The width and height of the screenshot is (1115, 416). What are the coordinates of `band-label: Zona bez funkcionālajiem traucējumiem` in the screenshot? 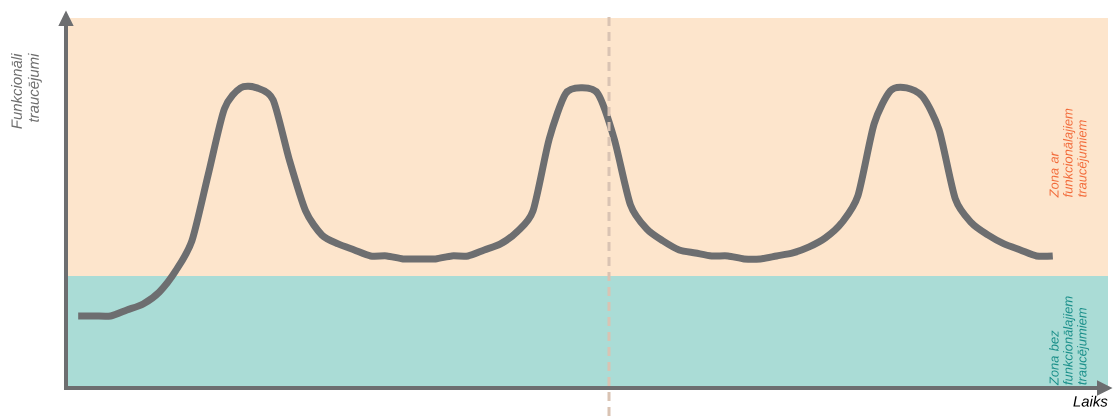 It's located at (1069, 341).